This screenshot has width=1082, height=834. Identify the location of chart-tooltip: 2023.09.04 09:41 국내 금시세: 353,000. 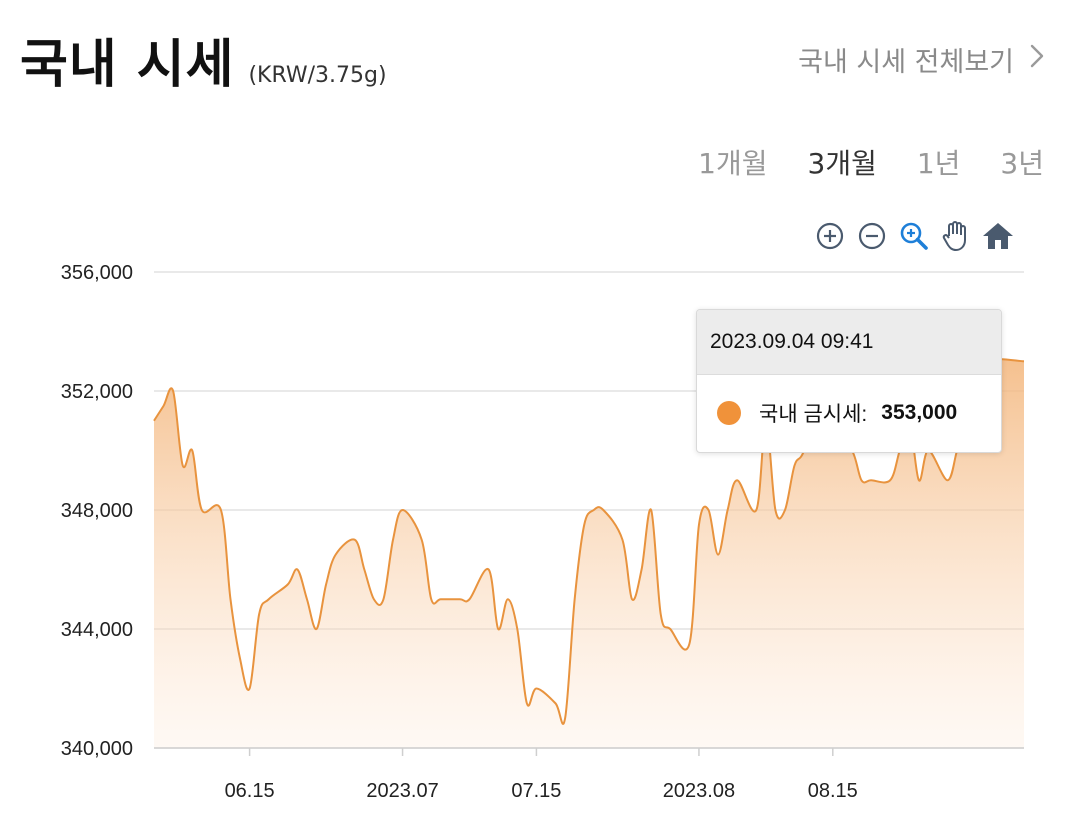
(849, 381).